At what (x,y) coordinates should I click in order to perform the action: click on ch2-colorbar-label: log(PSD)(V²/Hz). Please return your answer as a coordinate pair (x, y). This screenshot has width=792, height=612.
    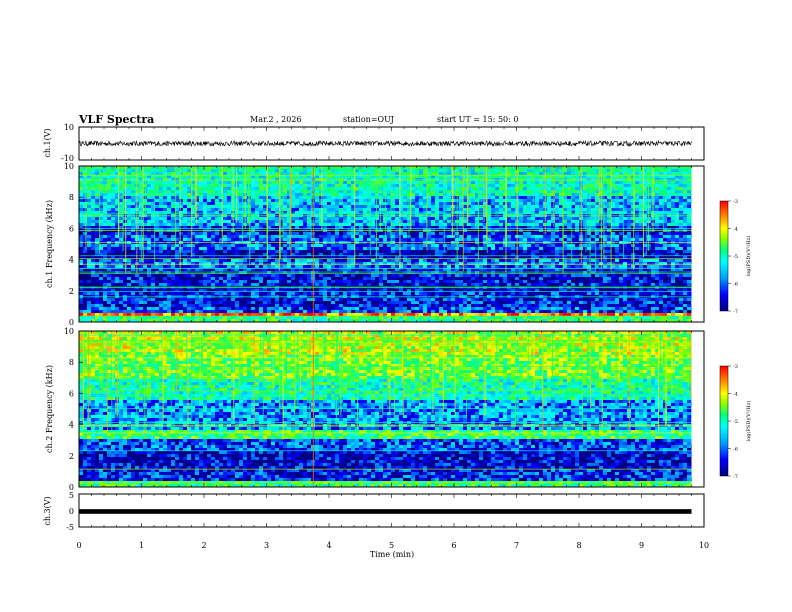
    Looking at the image, I should click on (748, 421).